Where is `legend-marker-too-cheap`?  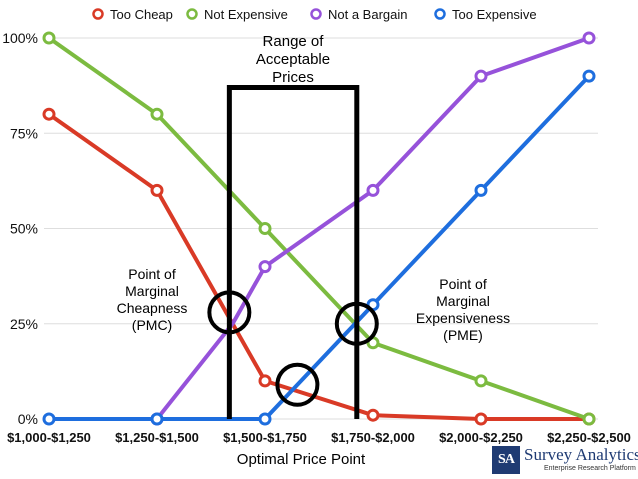 legend-marker-too-cheap is located at coordinates (98, 14).